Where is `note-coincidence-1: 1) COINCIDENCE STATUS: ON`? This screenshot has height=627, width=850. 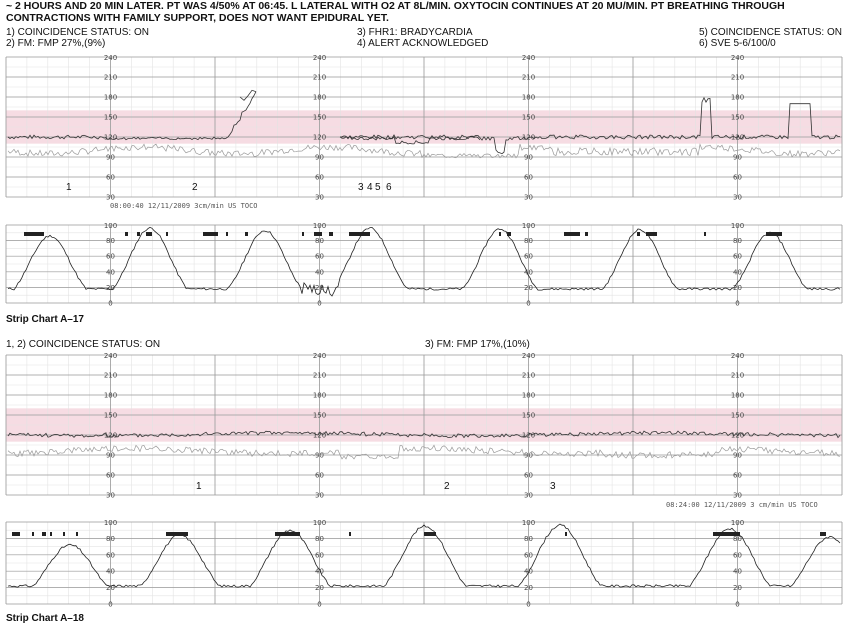
note-coincidence-1: 1) COINCIDENCE STATUS: ON is located at coordinates (77, 32).